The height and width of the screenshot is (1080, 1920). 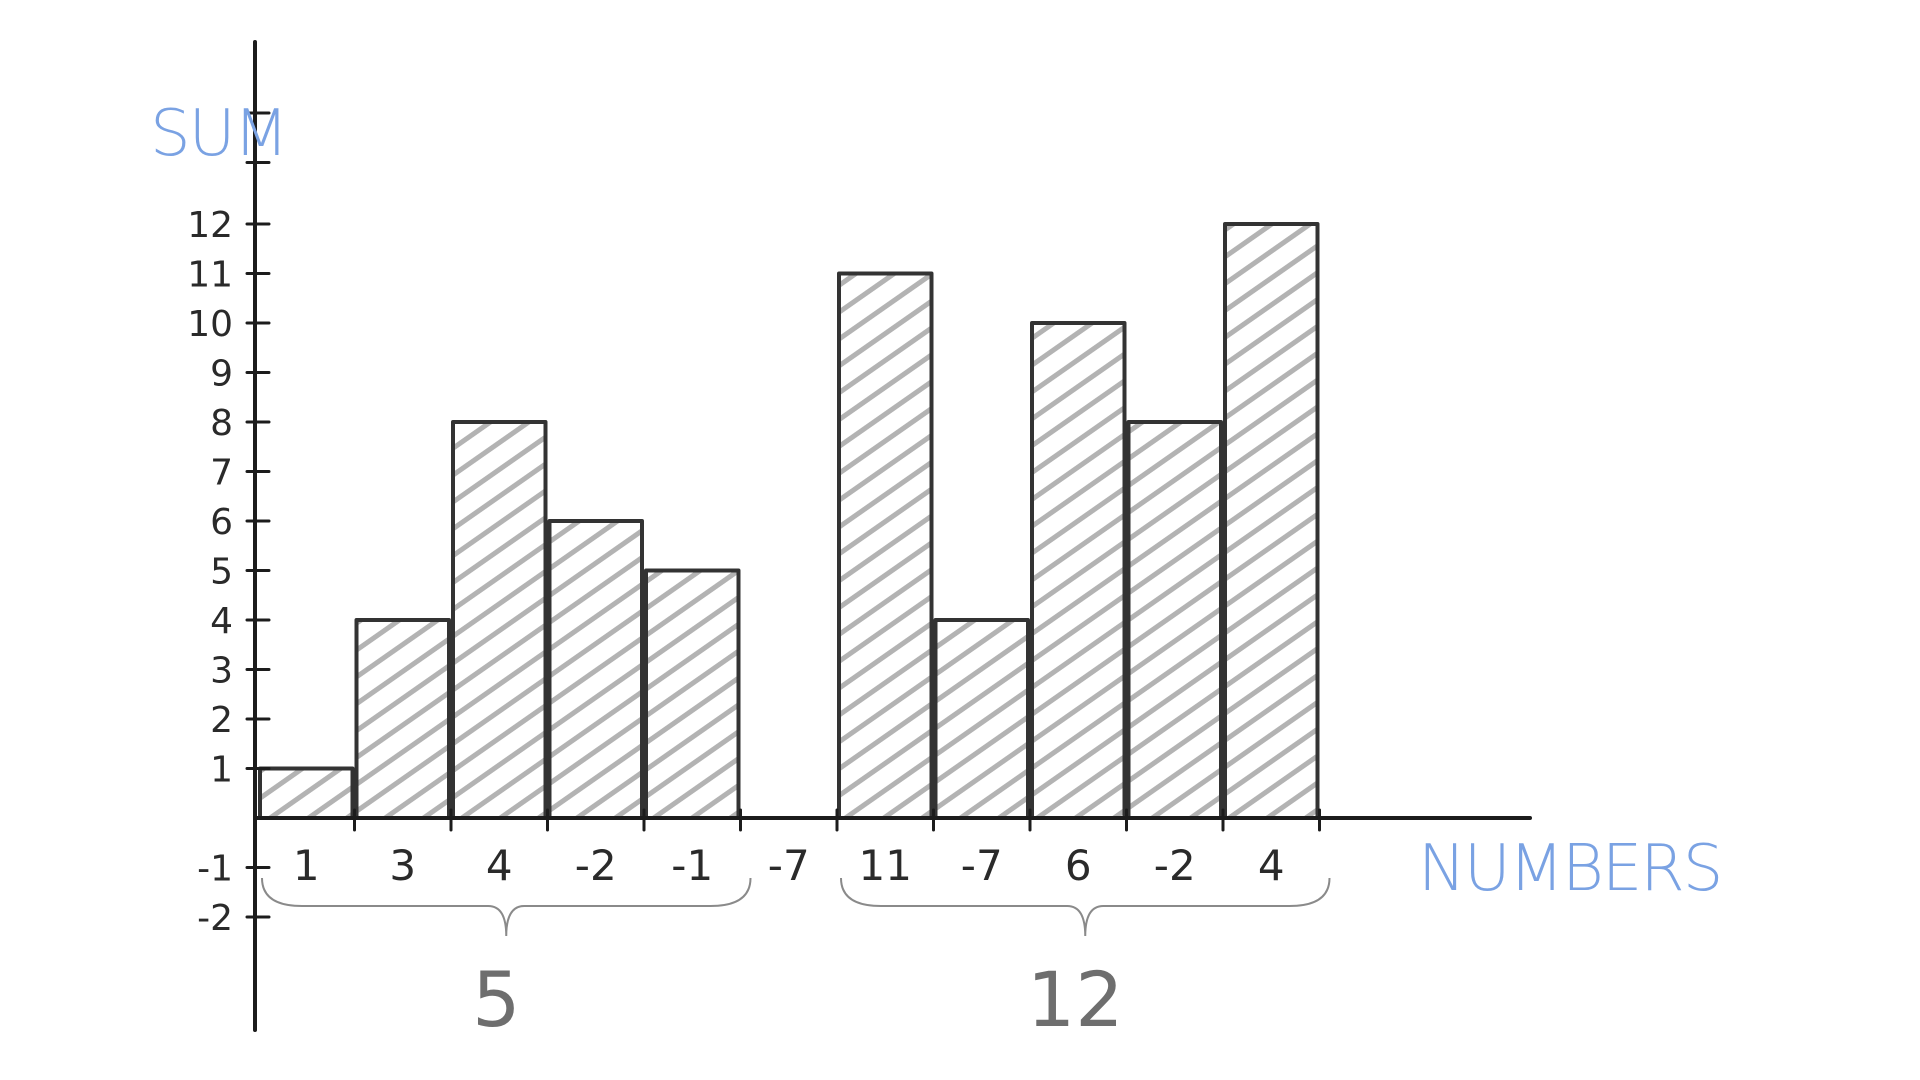 What do you see at coordinates (1075, 999) in the screenshot?
I see `group-sum-label-1: 12` at bounding box center [1075, 999].